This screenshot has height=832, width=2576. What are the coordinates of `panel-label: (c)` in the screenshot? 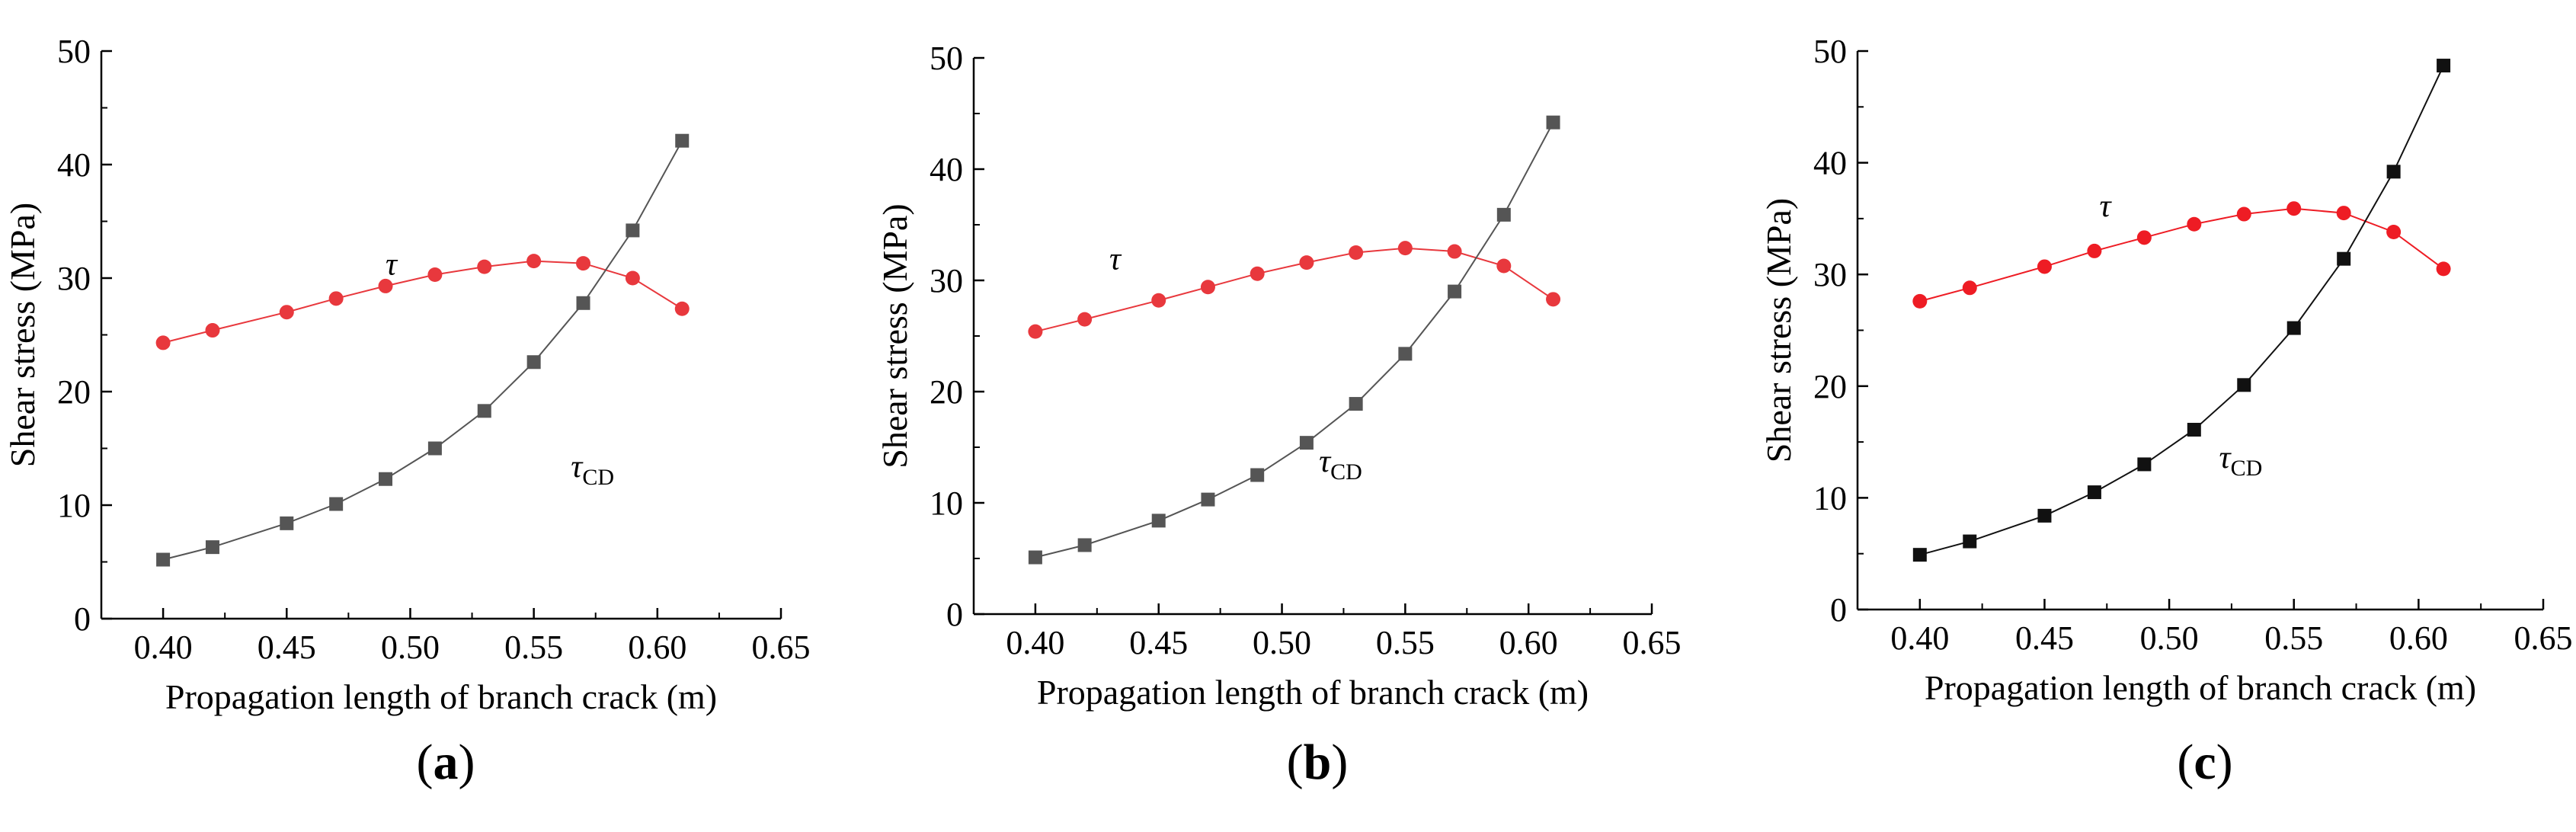 It's located at (2204, 762).